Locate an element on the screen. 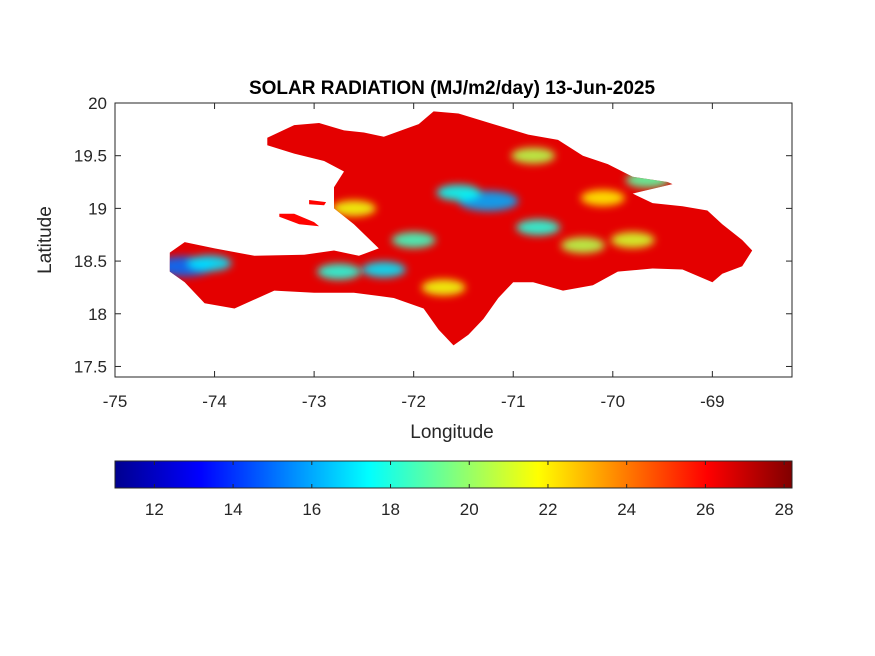 This screenshot has height=656, width=875. colorbar-tick-label: 24 is located at coordinates (626, 509).